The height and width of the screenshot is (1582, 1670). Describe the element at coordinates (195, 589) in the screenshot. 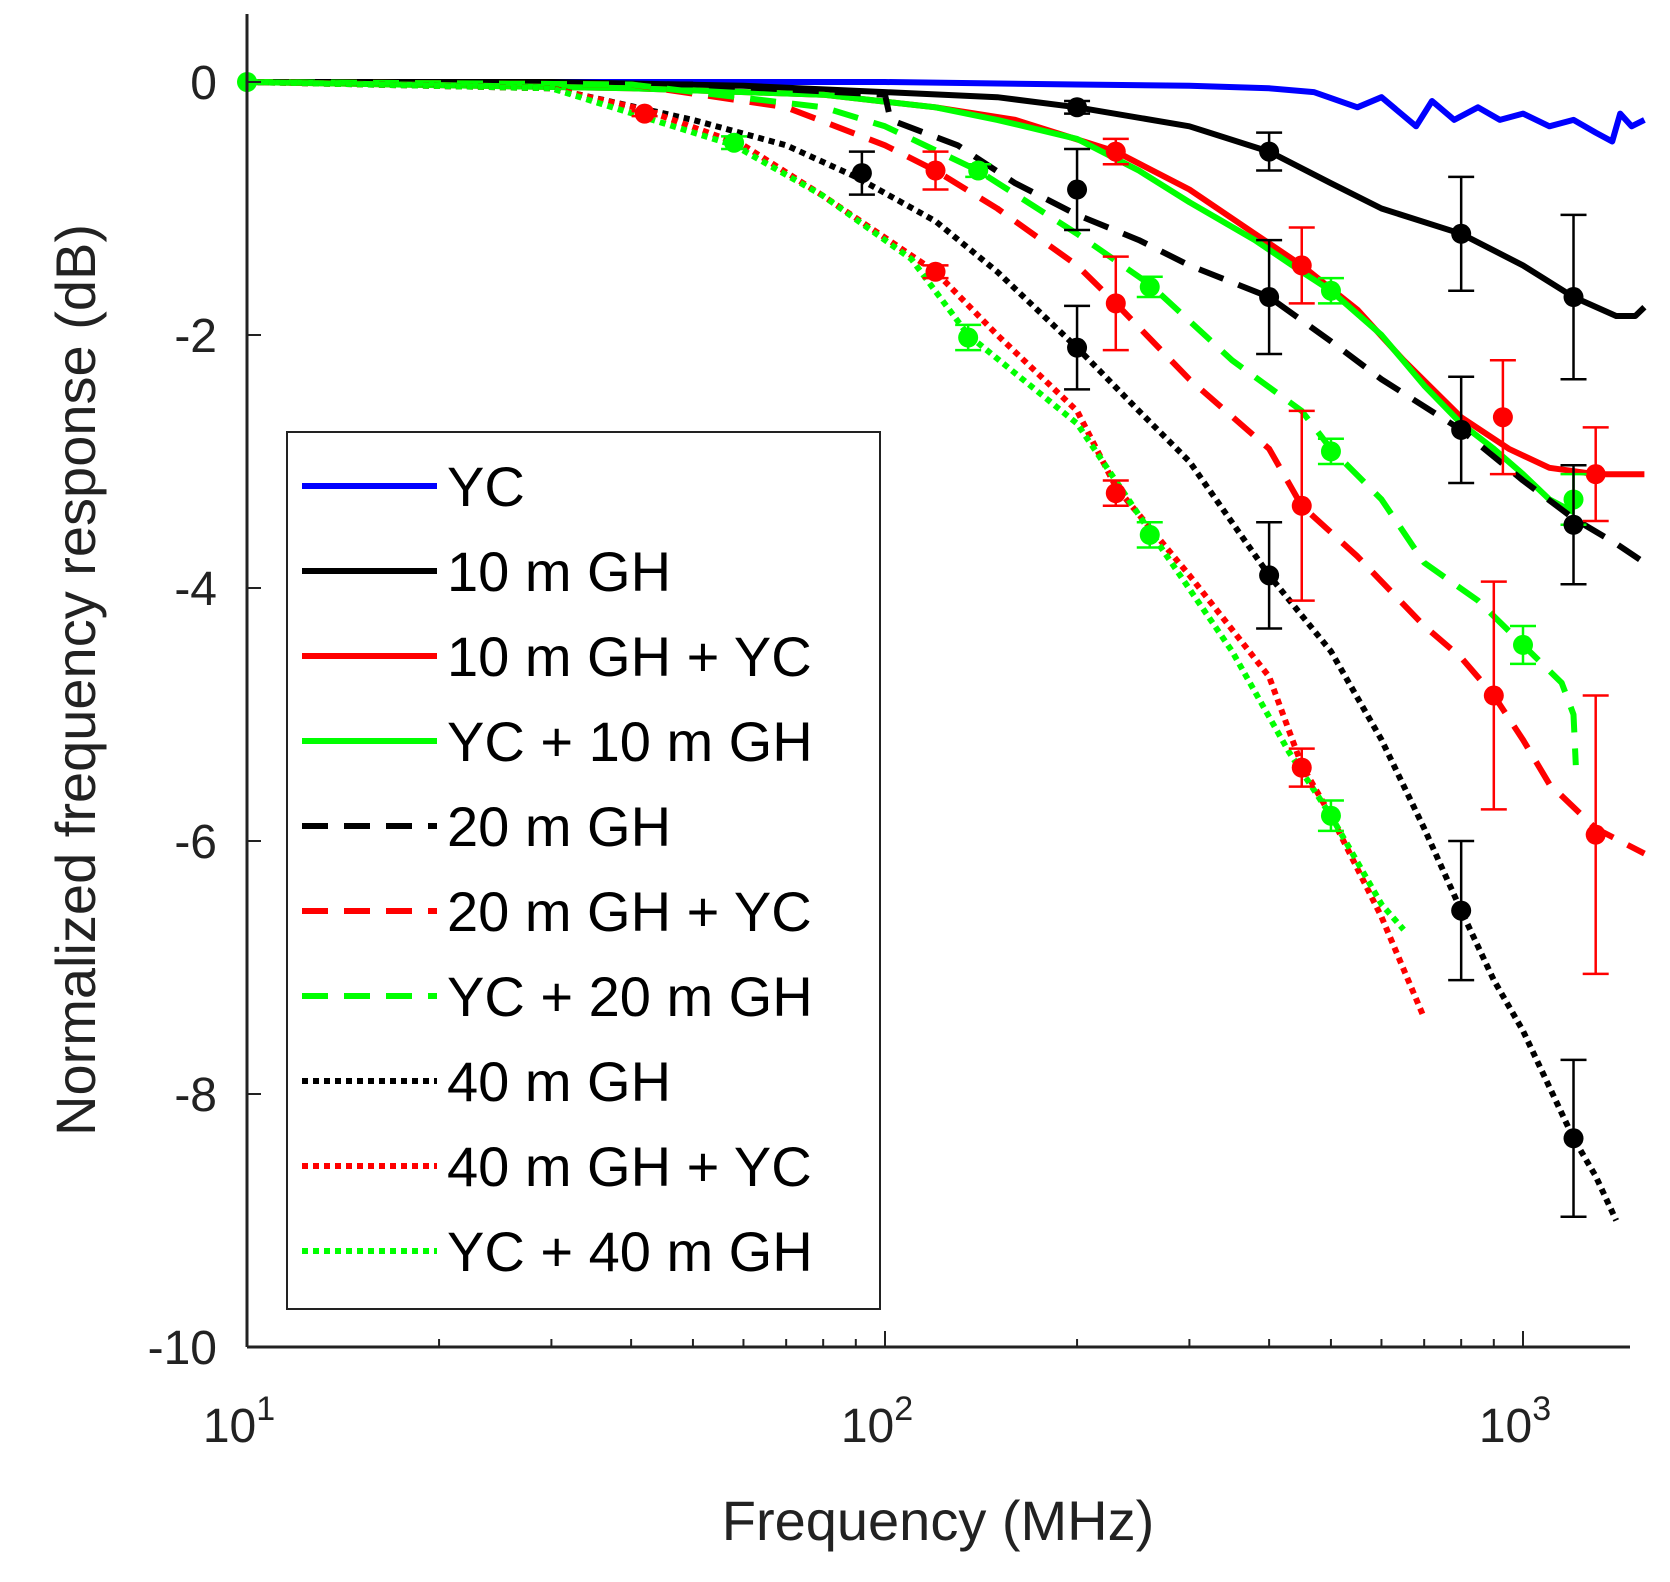

I see `y-tick-label: -4` at that location.